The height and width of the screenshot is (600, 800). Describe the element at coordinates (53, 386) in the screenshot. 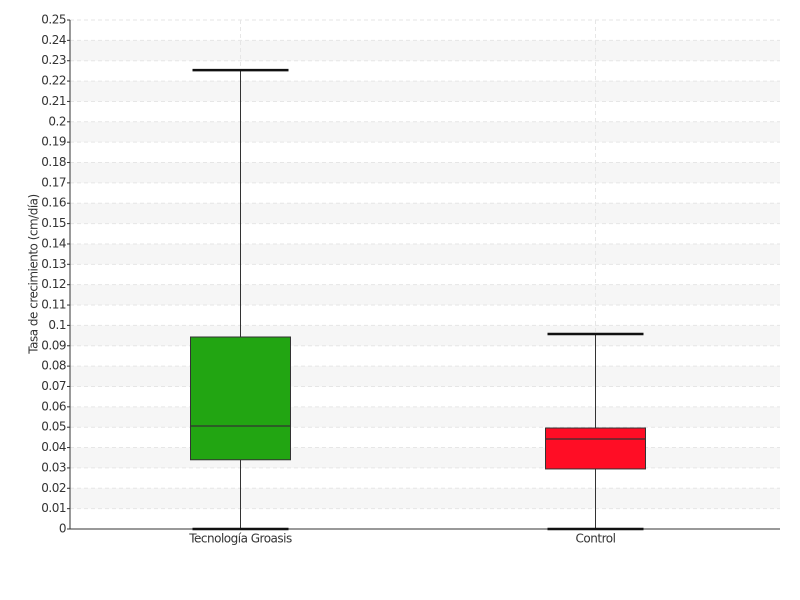

I see `y-tick-label: 0.07` at that location.